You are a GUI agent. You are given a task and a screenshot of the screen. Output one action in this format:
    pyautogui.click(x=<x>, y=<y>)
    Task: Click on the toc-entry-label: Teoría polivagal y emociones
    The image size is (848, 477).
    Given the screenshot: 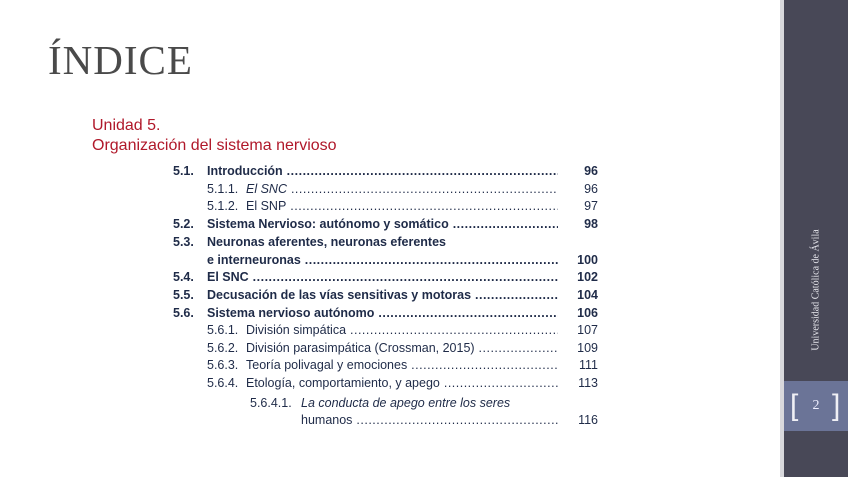 What is the action you would take?
    pyautogui.click(x=327, y=365)
    